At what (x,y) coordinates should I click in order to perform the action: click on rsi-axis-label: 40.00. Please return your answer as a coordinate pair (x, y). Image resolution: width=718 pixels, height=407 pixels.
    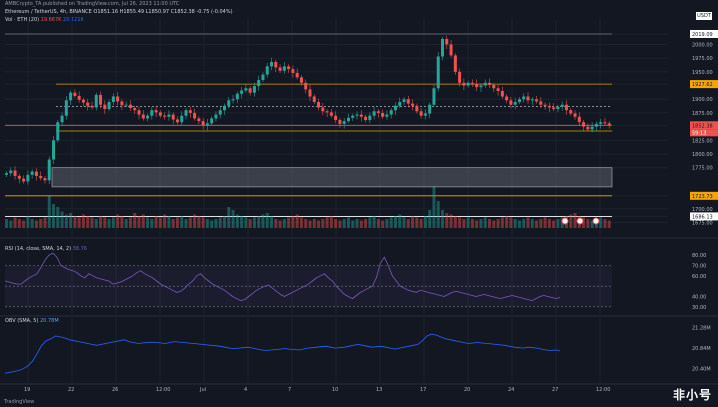
    Looking at the image, I should click on (699, 298).